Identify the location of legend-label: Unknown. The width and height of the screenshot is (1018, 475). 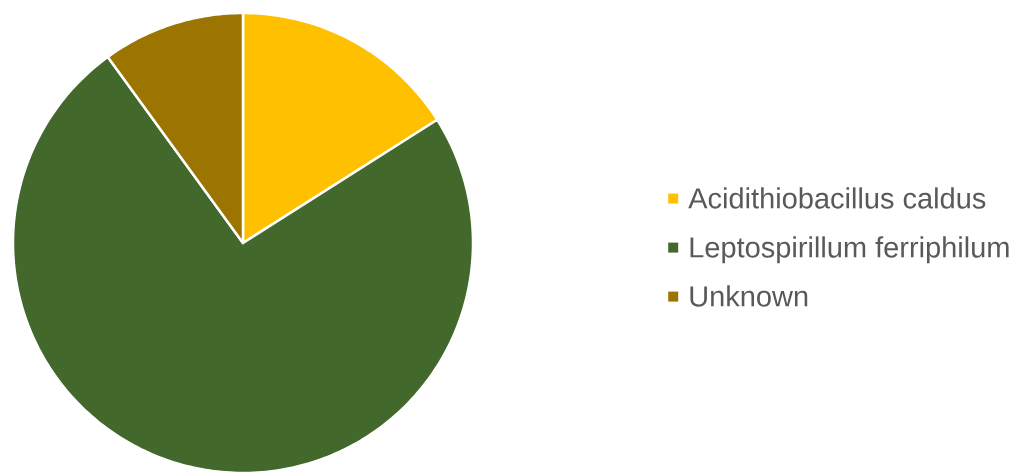
(749, 296).